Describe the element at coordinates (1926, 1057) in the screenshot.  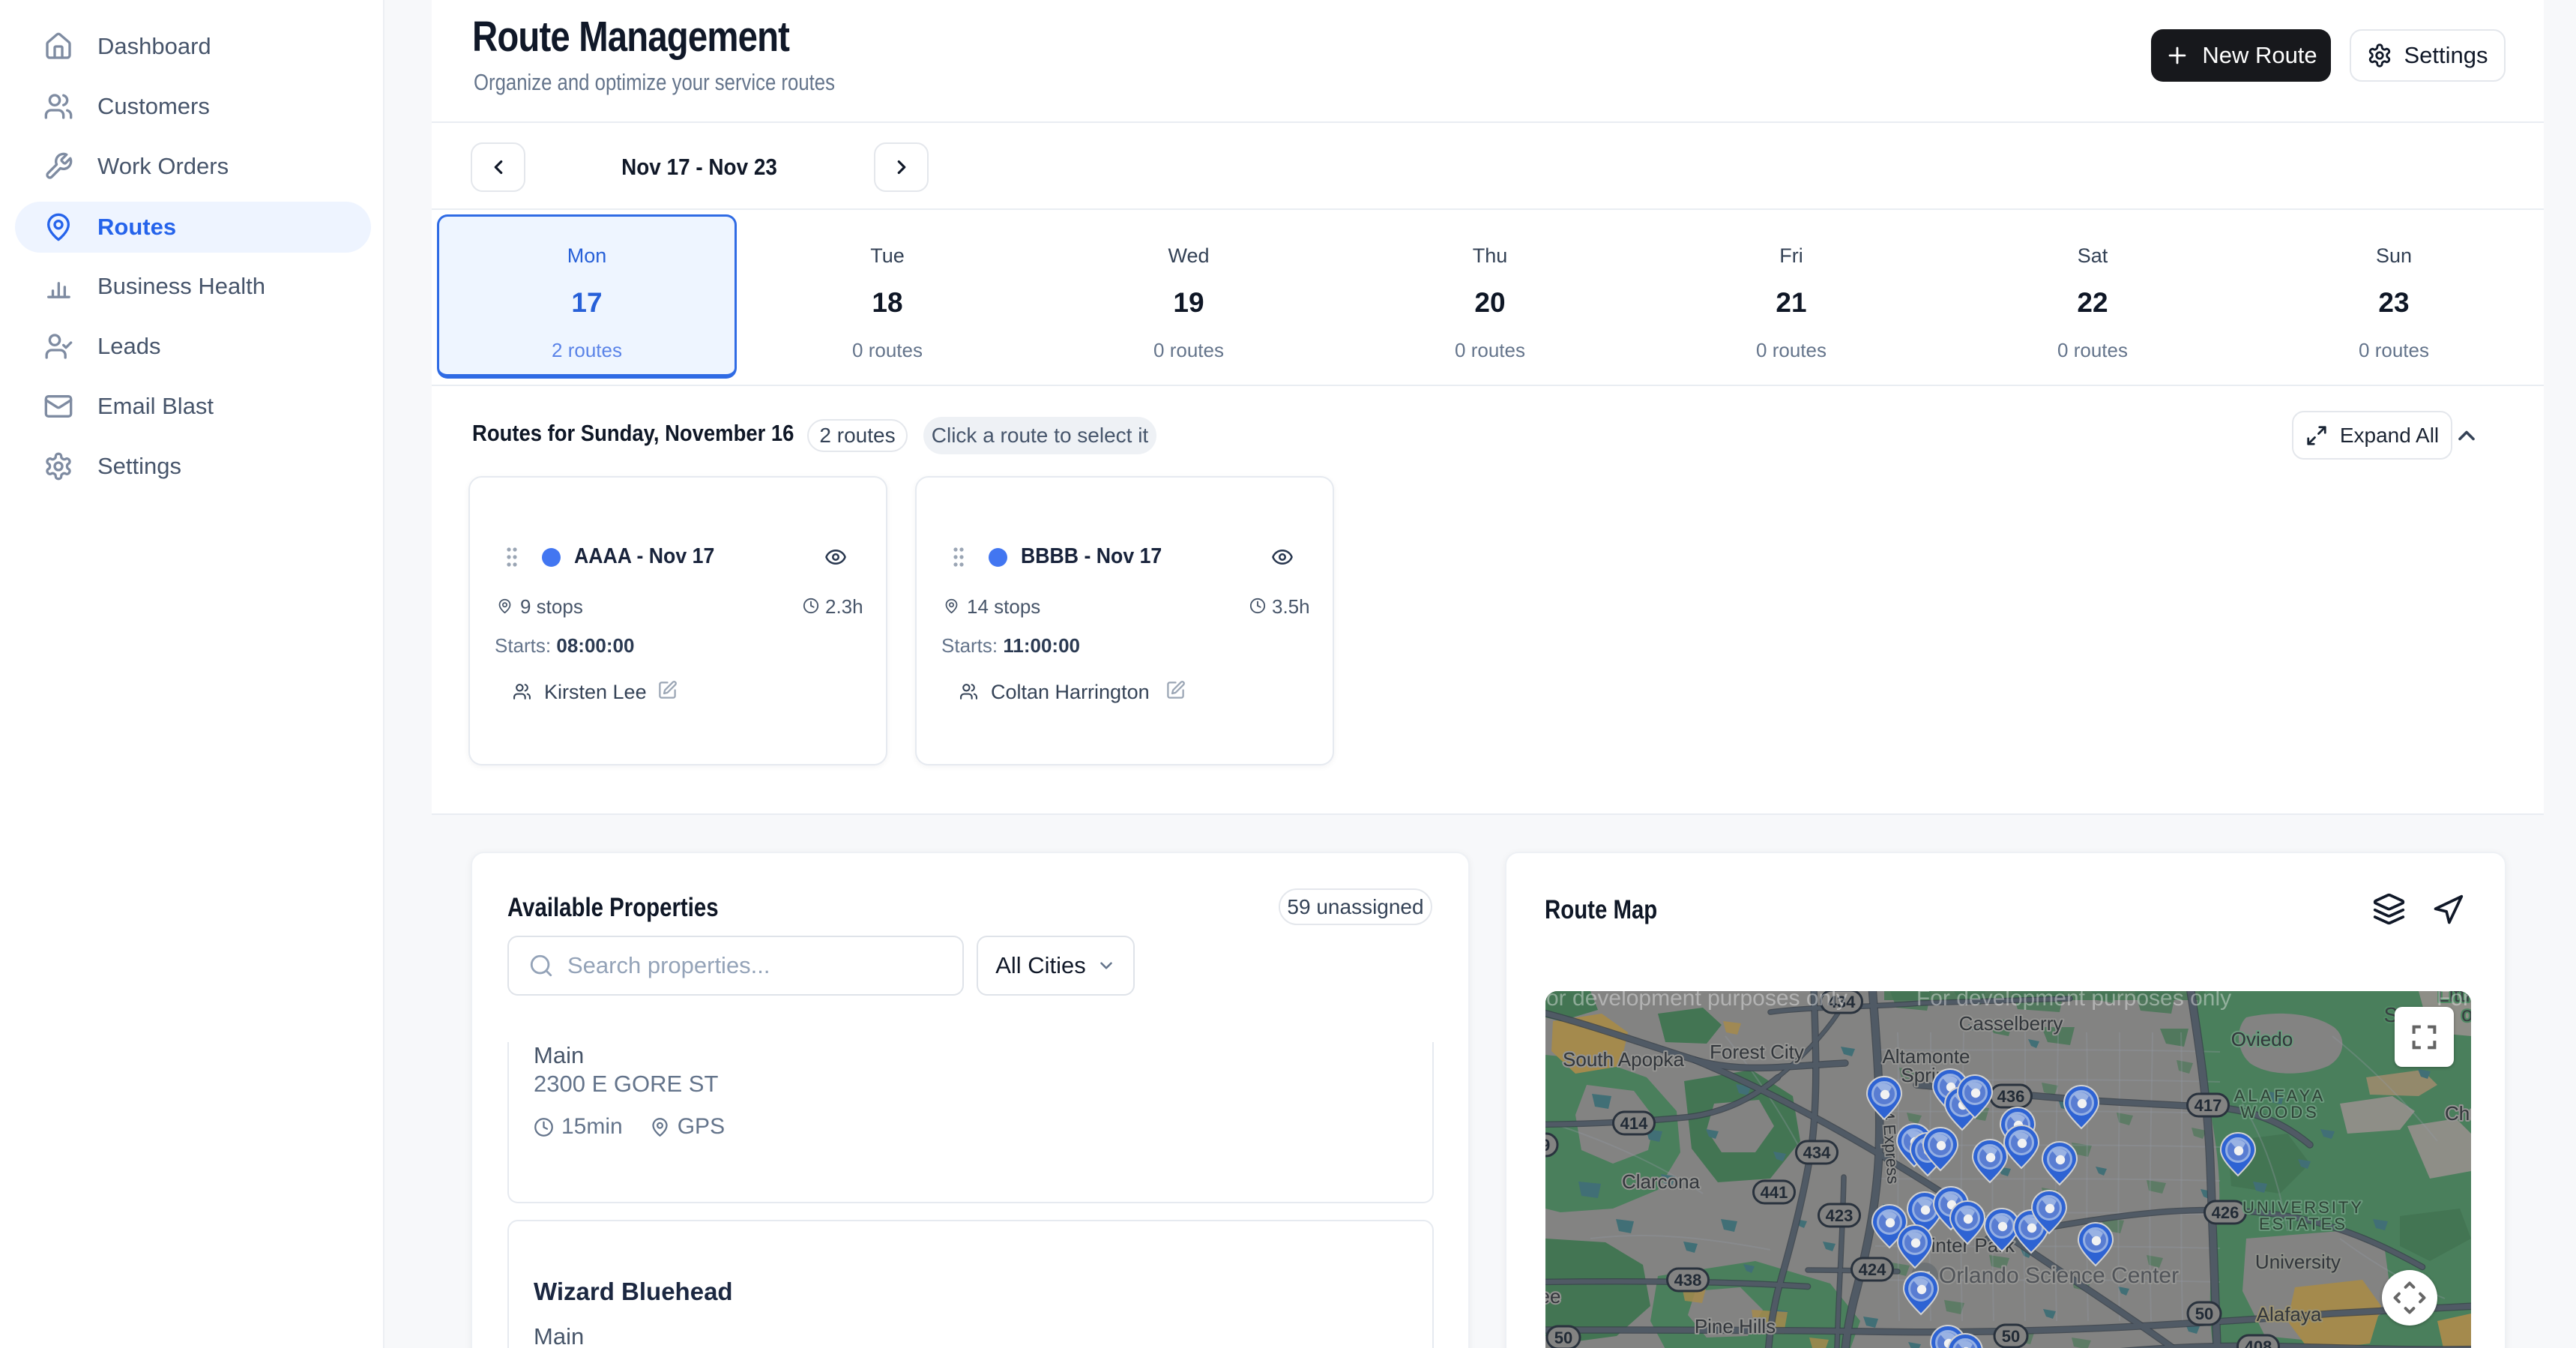
I see `svg-text: Altamonte` at that location.